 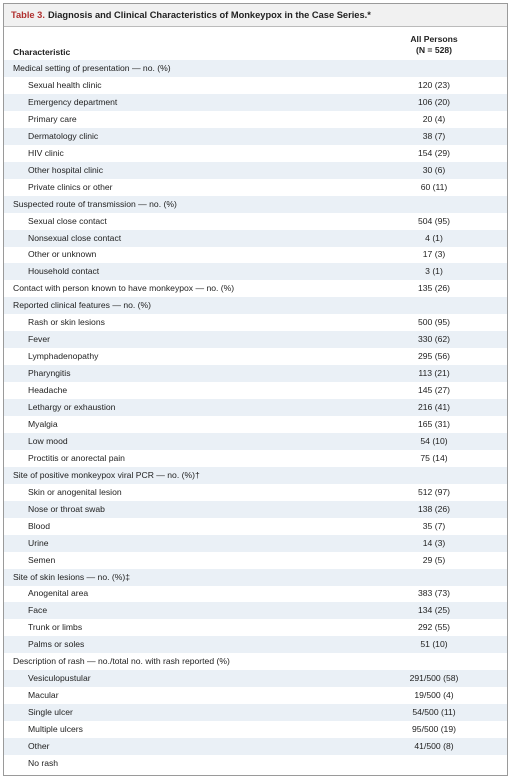 I want to click on table-row: Nose or throat swab 138 (26), so click(x=255, y=509).